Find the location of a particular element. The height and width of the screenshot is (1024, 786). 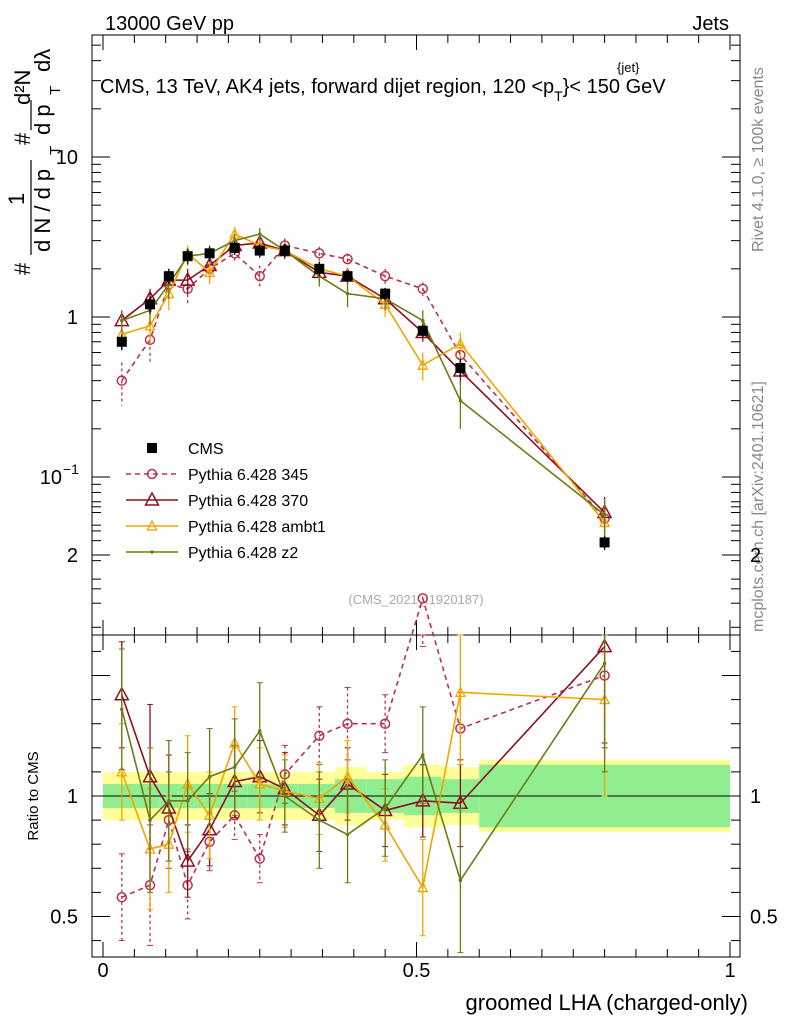

legend-marker-p370 is located at coordinates (152, 498).